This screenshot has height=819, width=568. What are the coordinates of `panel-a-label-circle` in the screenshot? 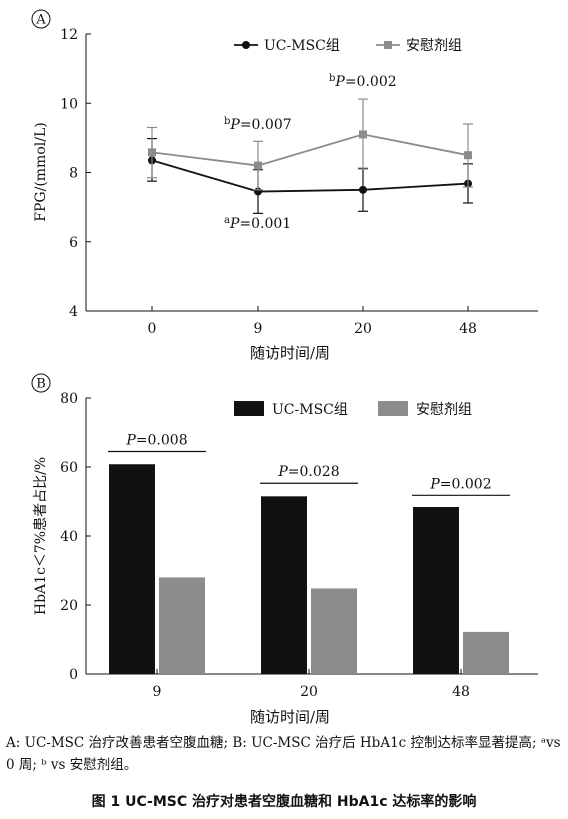 It's located at (41, 19).